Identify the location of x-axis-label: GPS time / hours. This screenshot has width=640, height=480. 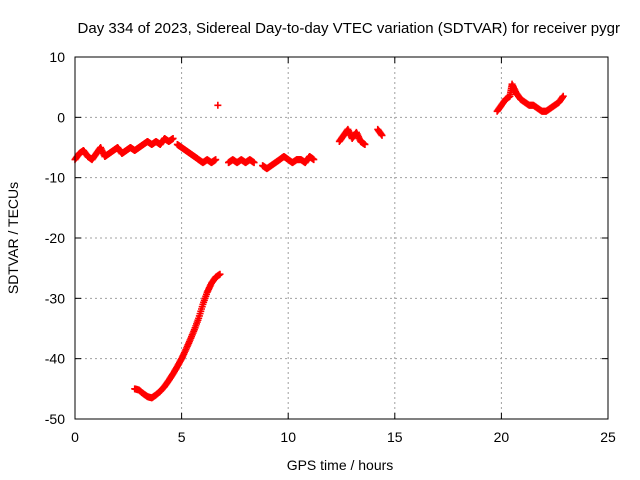
(340, 465).